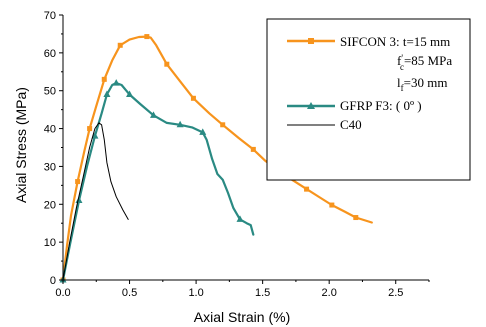 The width and height of the screenshot is (486, 327). What do you see at coordinates (50, 16) in the screenshot?
I see `y-tick-label: 70` at bounding box center [50, 16].